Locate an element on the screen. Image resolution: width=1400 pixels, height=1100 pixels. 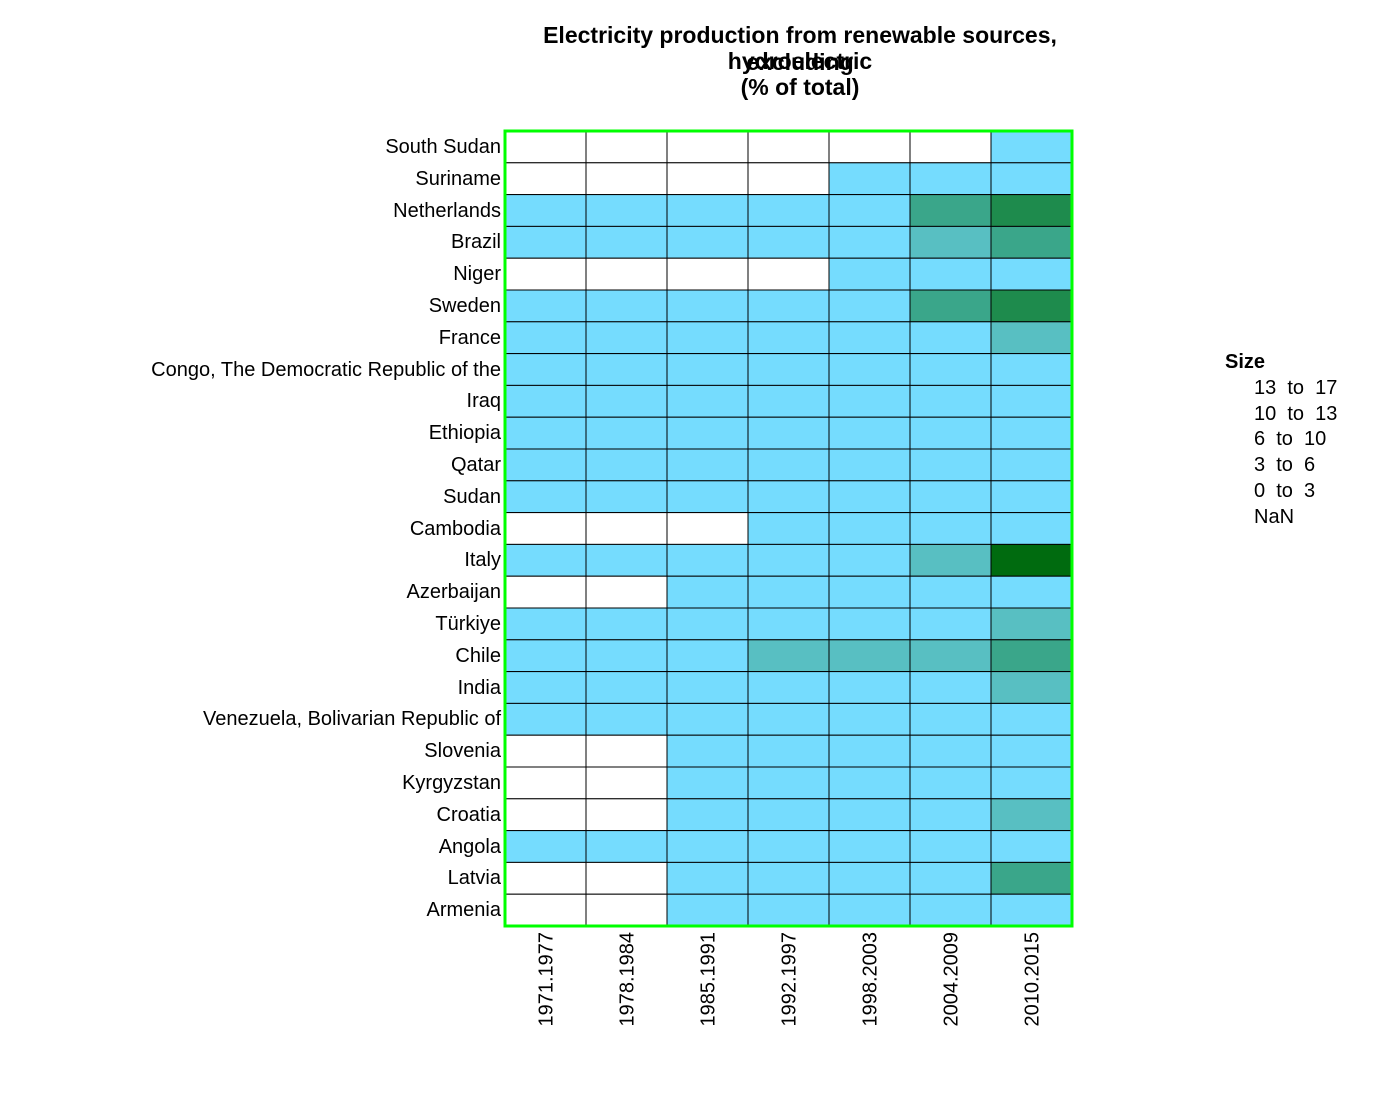
column-tick-label: 2004.2009 is located at coordinates (952, 979).